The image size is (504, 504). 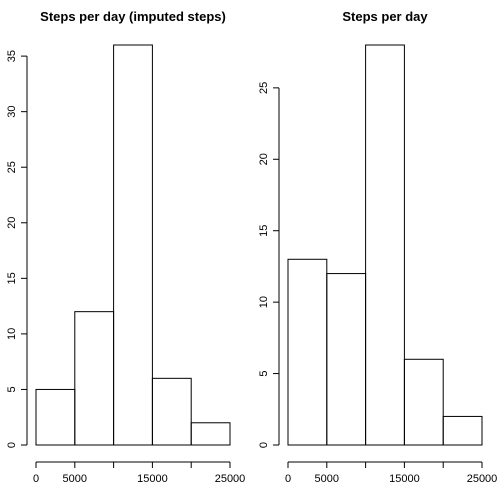 What do you see at coordinates (12, 112) in the screenshot?
I see `y-tick-label: 30` at bounding box center [12, 112].